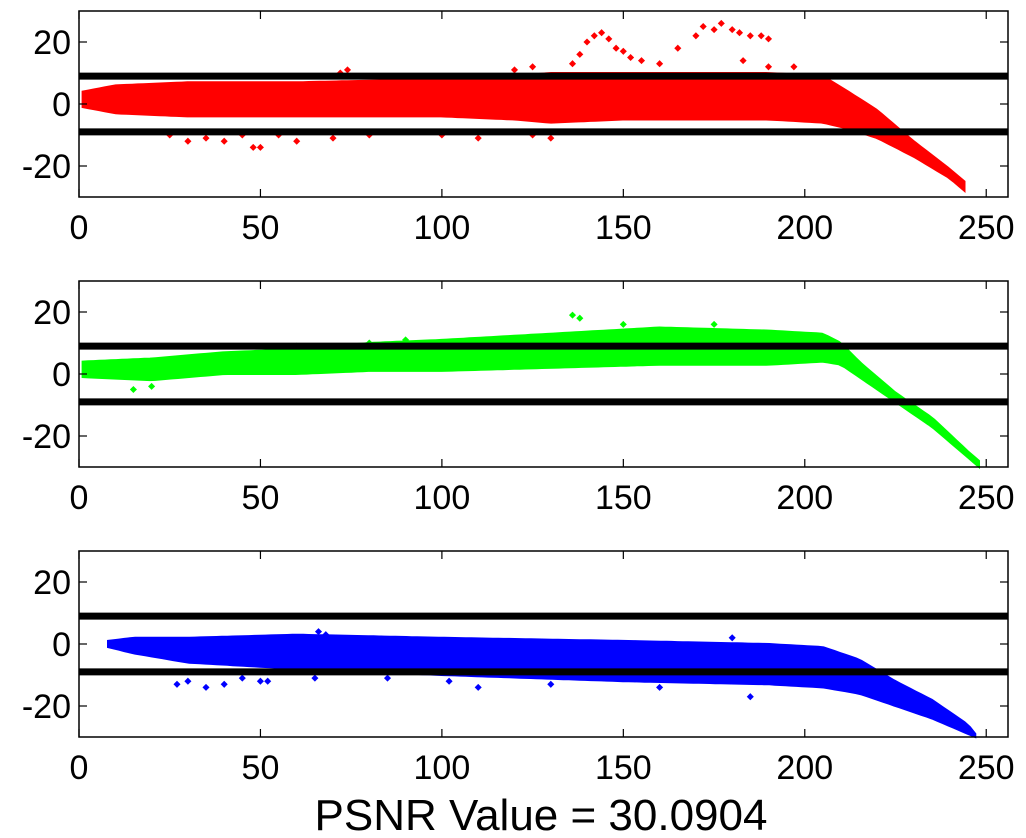 Image resolution: width=1026 pixels, height=838 pixels. Describe the element at coordinates (542, 686) in the screenshot. I see `blue-scatter-band` at that location.